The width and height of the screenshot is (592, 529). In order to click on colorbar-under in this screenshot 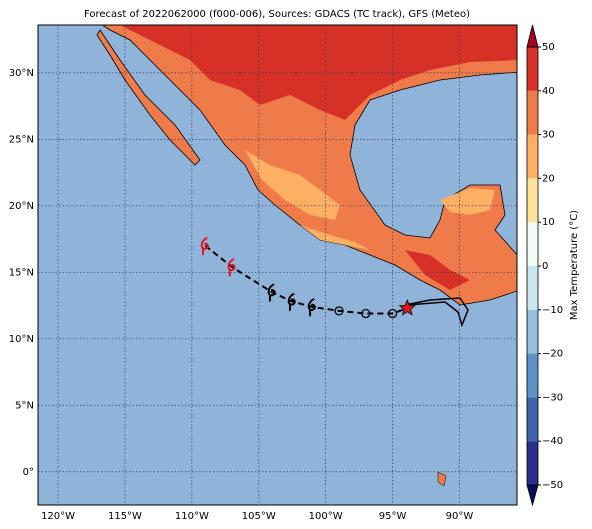, I will do `click(532, 495)`.